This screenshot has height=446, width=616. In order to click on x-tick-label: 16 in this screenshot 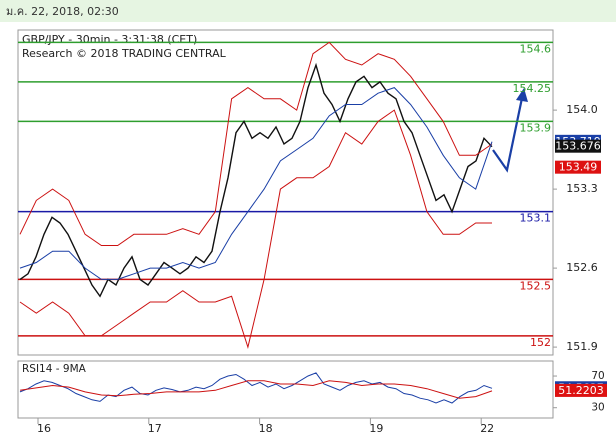, I will do `click(44, 428)`.